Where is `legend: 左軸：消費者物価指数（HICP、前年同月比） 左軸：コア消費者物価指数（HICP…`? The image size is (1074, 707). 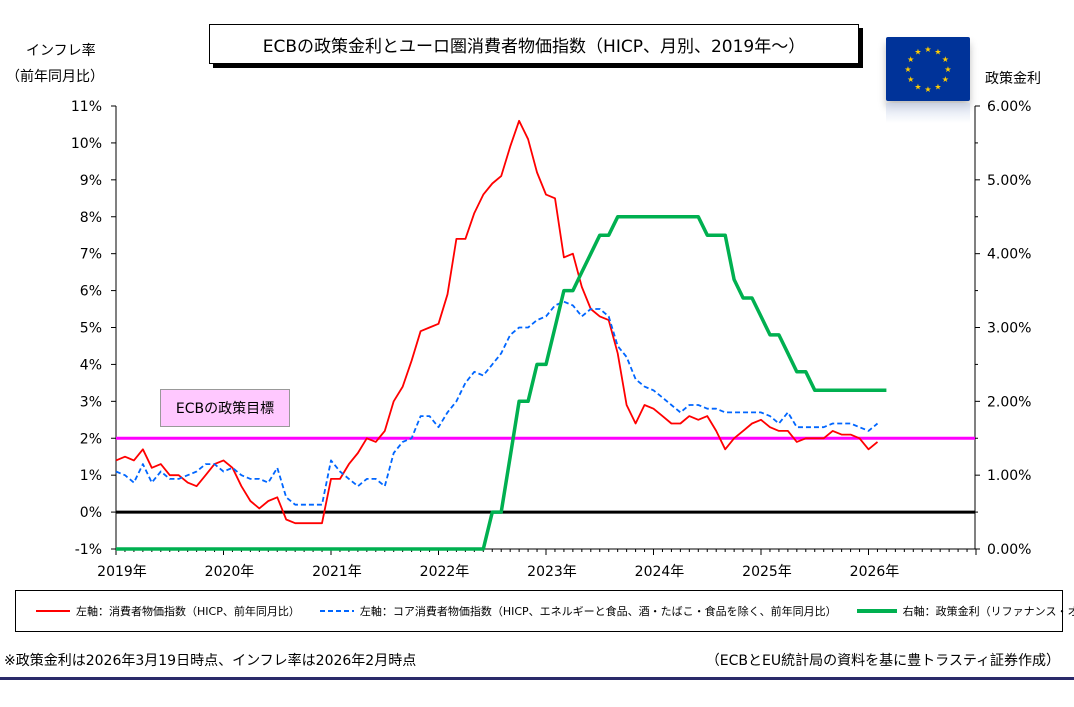
legend: 左軸：消費者物価指数（HICP、前年同月比） 左軸：コア消費者物価指数（HICP… is located at coordinates (544, 611).